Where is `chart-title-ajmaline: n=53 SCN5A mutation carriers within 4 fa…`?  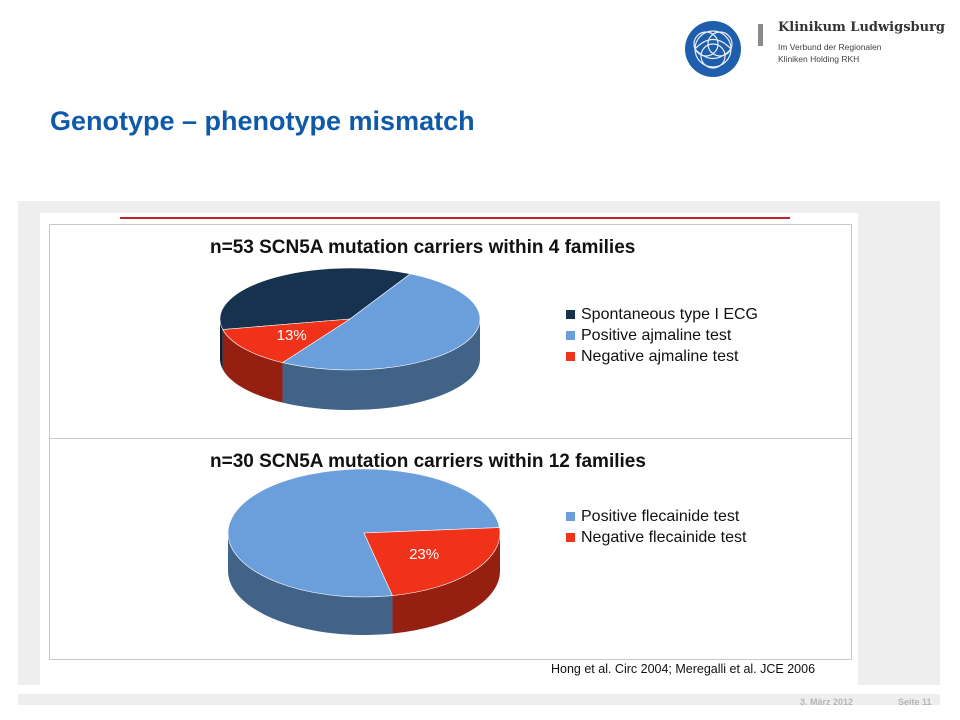
chart-title-ajmaline: n=53 SCN5A mutation carriers within 4 fa… is located at coordinates (423, 247).